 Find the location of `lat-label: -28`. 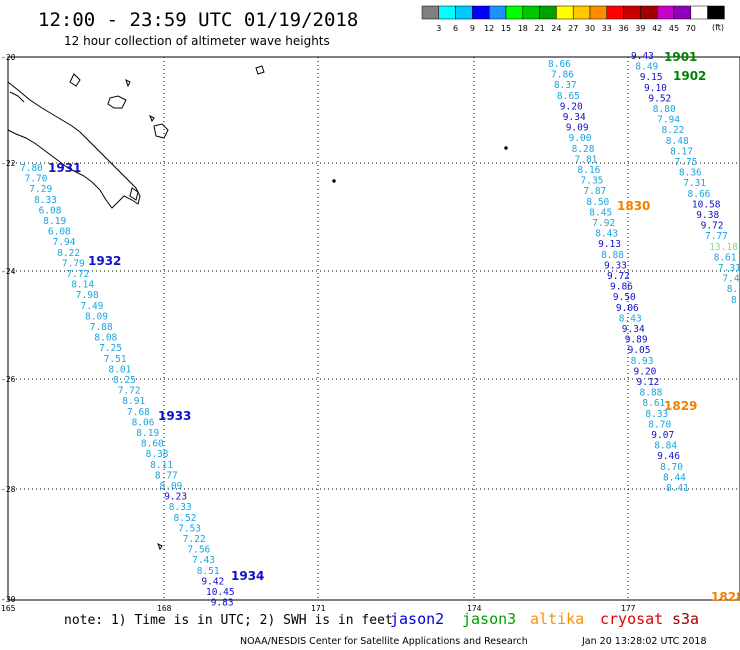

lat-label: -28 is located at coordinates (8, 489).